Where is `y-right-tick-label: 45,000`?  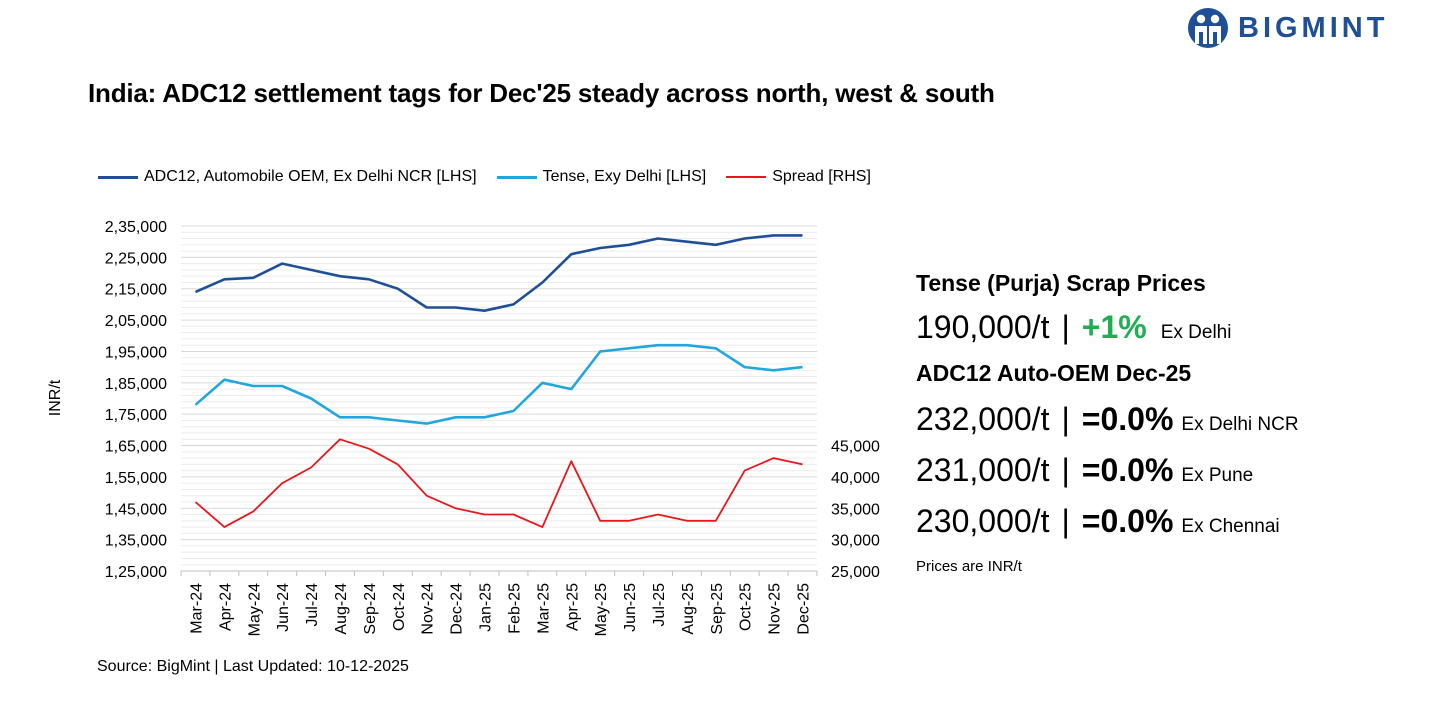 y-right-tick-label: 45,000 is located at coordinates (855, 447).